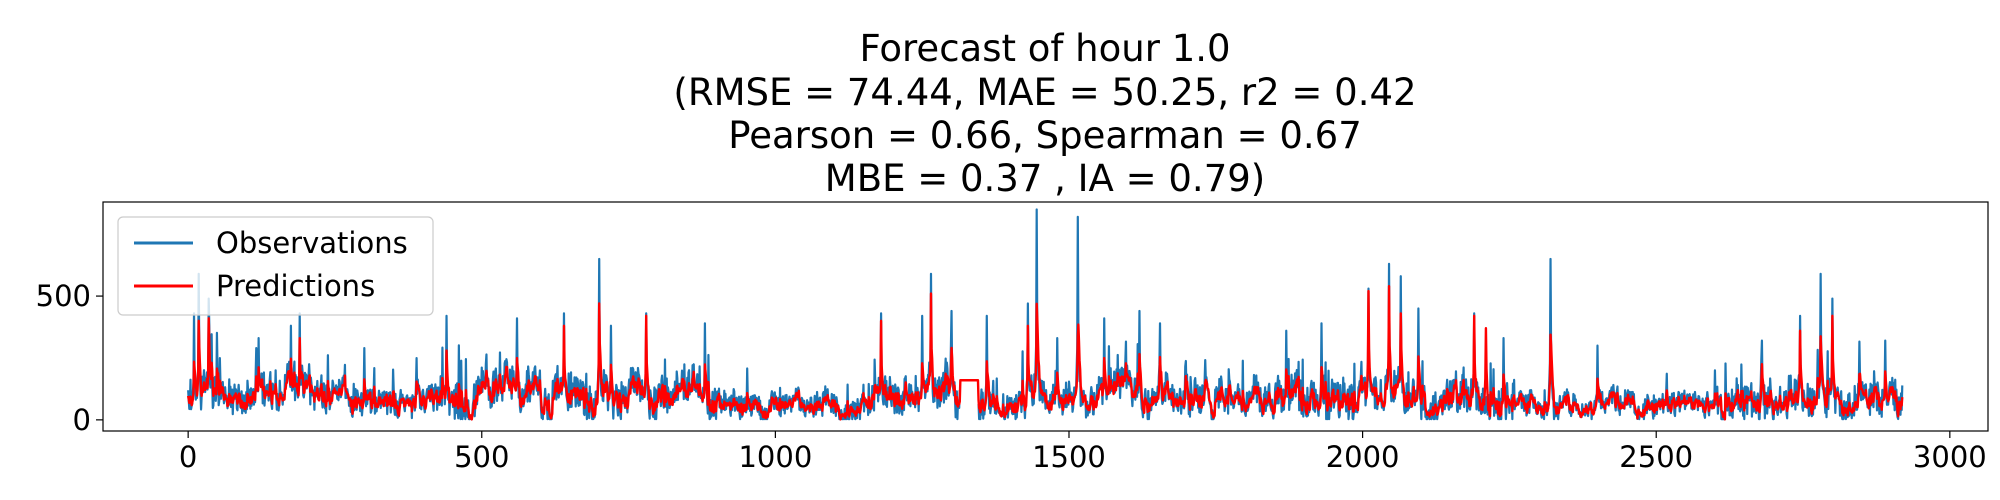  I want to click on legend-box, so click(275, 266).